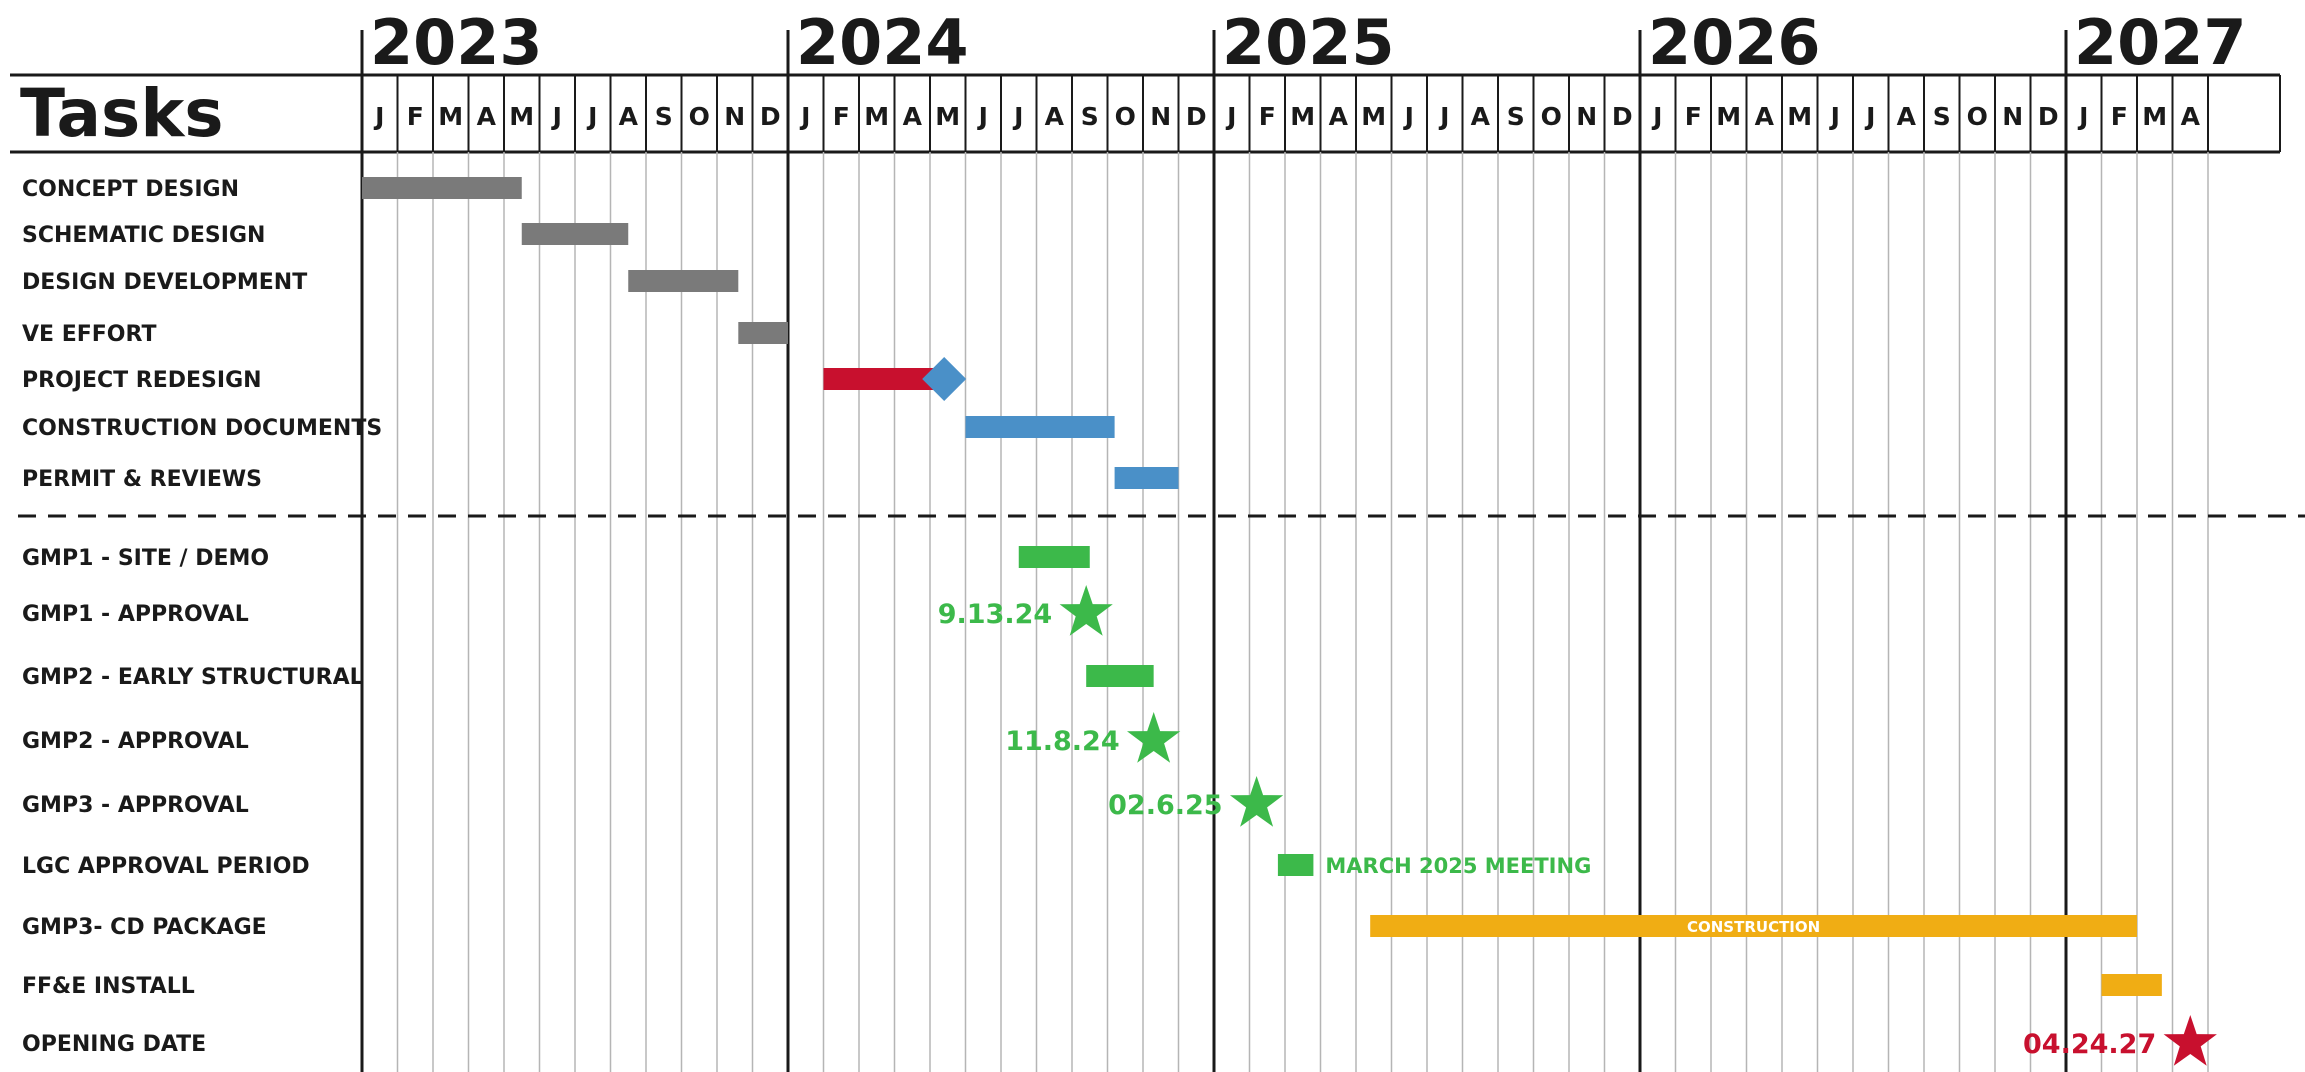 The image size is (2305, 1072). Describe the element at coordinates (144, 927) in the screenshot. I see `task-label: GMP3- CD PACKAGE` at that location.